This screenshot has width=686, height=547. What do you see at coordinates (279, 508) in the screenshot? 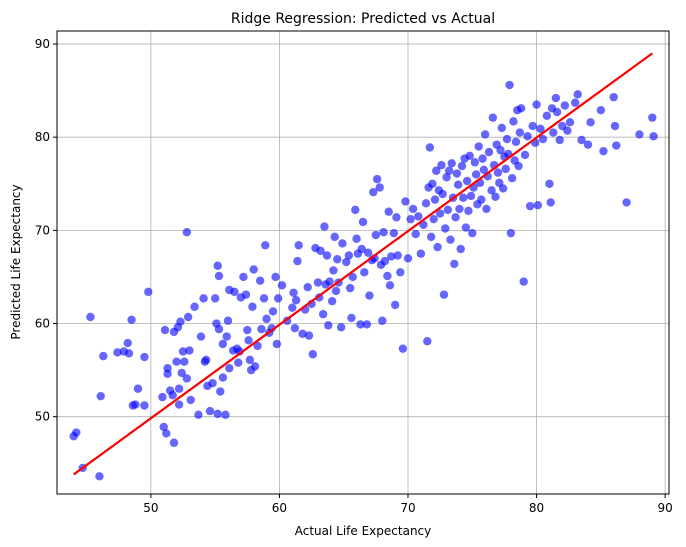
I see `x-tick-label: 60` at bounding box center [279, 508].